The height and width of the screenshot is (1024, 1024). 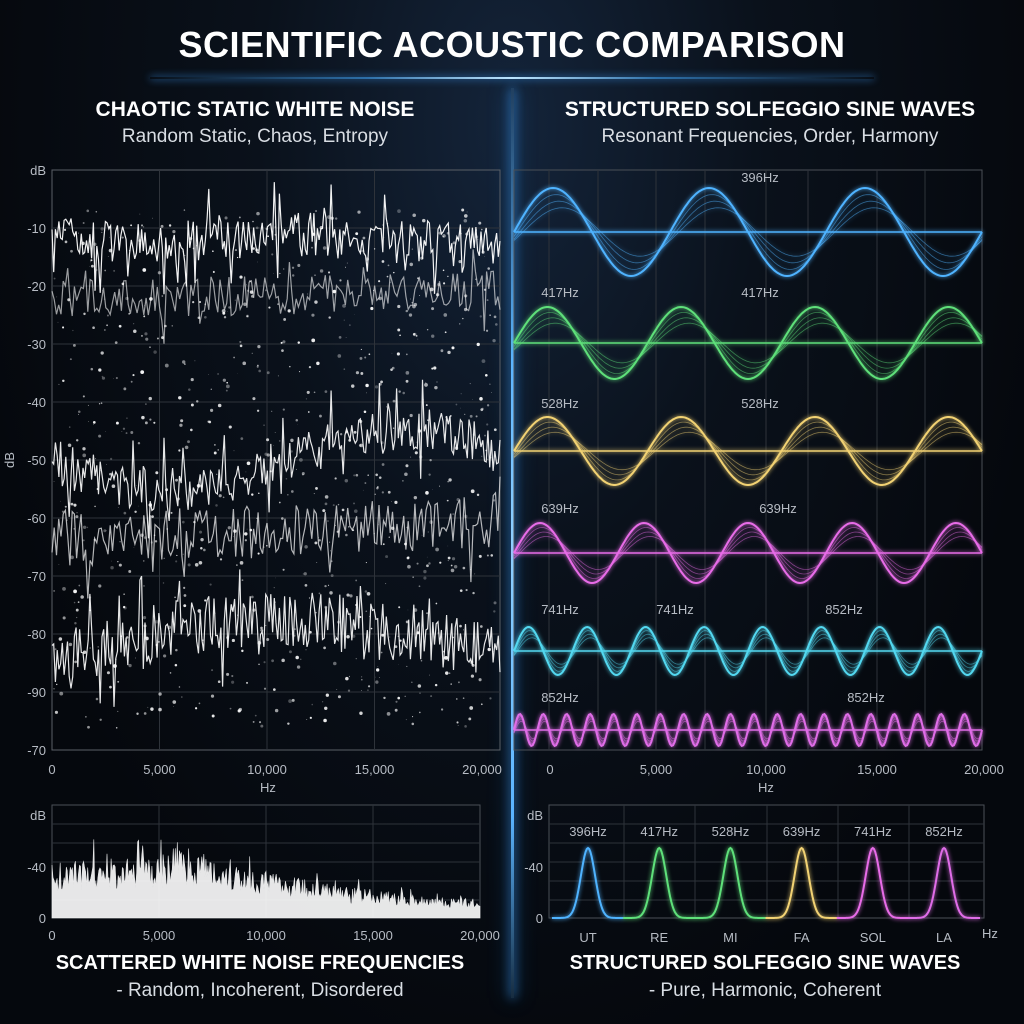 I want to click on y-tick-label: -80, so click(x=36, y=634).